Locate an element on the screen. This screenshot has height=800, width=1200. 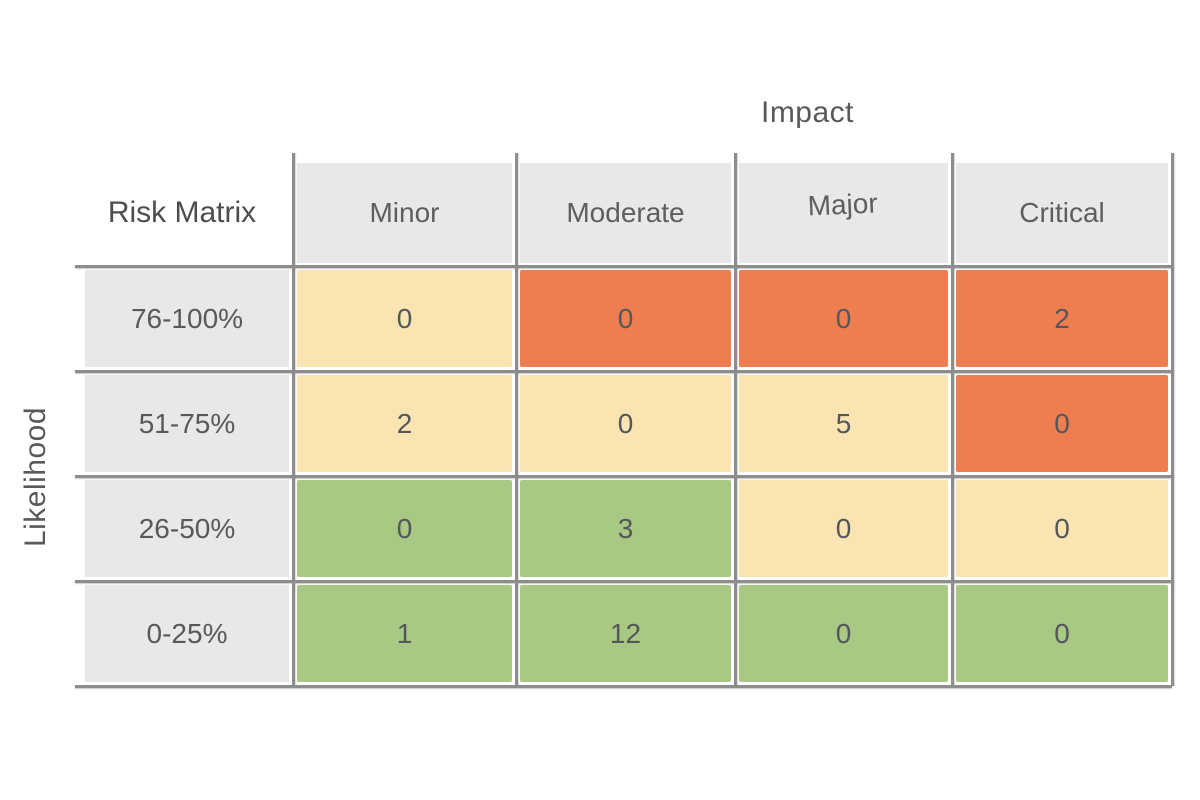
row-label-26-50: 26-50% is located at coordinates (187, 528).